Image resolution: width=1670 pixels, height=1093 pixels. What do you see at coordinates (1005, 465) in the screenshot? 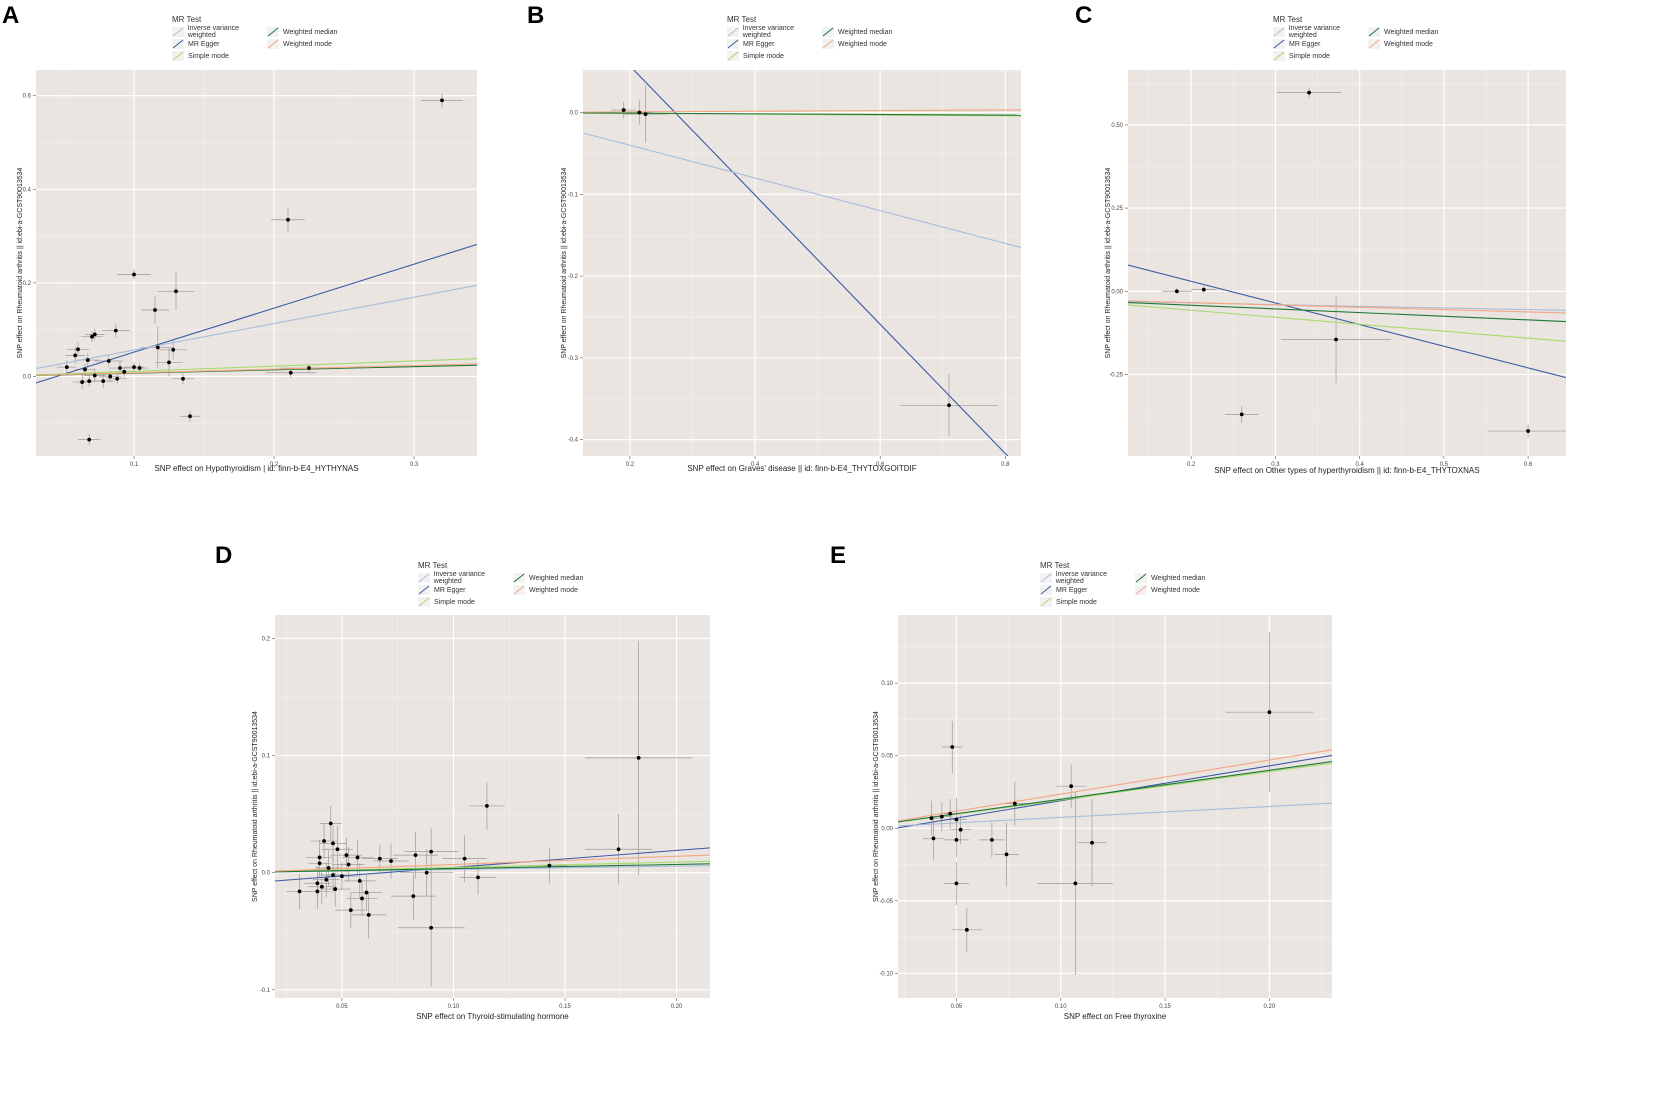
I see `x-tick-label: 0.8` at bounding box center [1005, 465].